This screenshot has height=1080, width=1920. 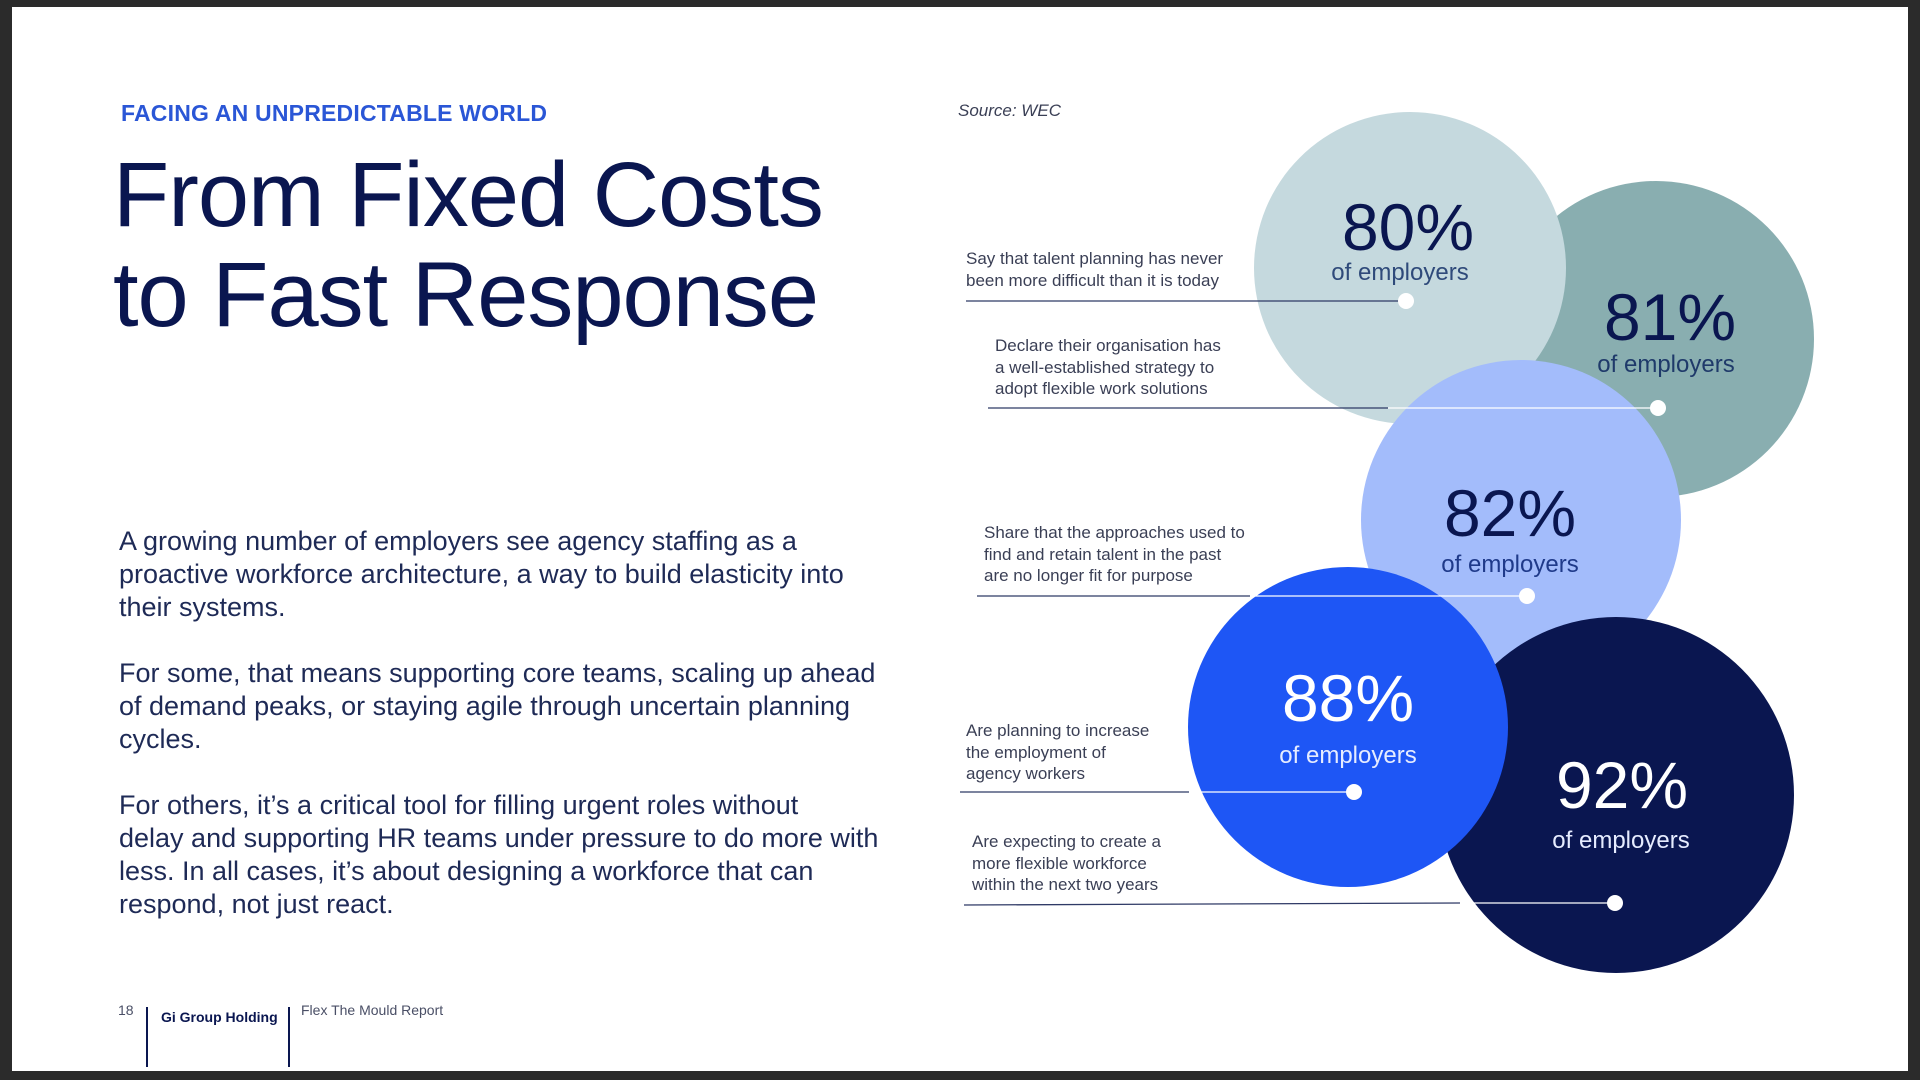 I want to click on caption-line: adopt flexible work solutions, so click(x=1101, y=388).